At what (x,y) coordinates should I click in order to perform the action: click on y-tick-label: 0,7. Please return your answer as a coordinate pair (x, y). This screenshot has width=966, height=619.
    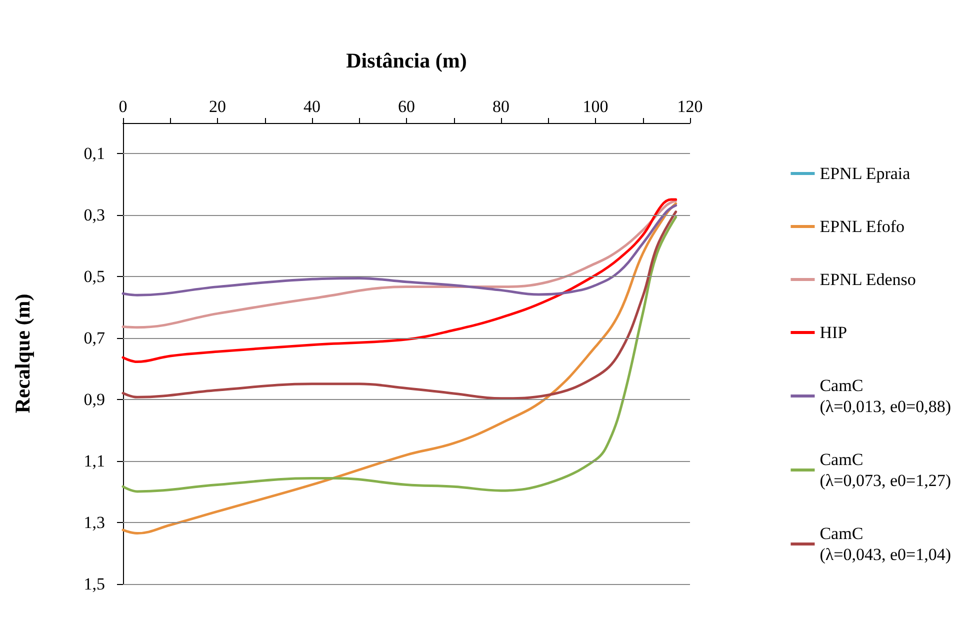
    Looking at the image, I should click on (95, 338).